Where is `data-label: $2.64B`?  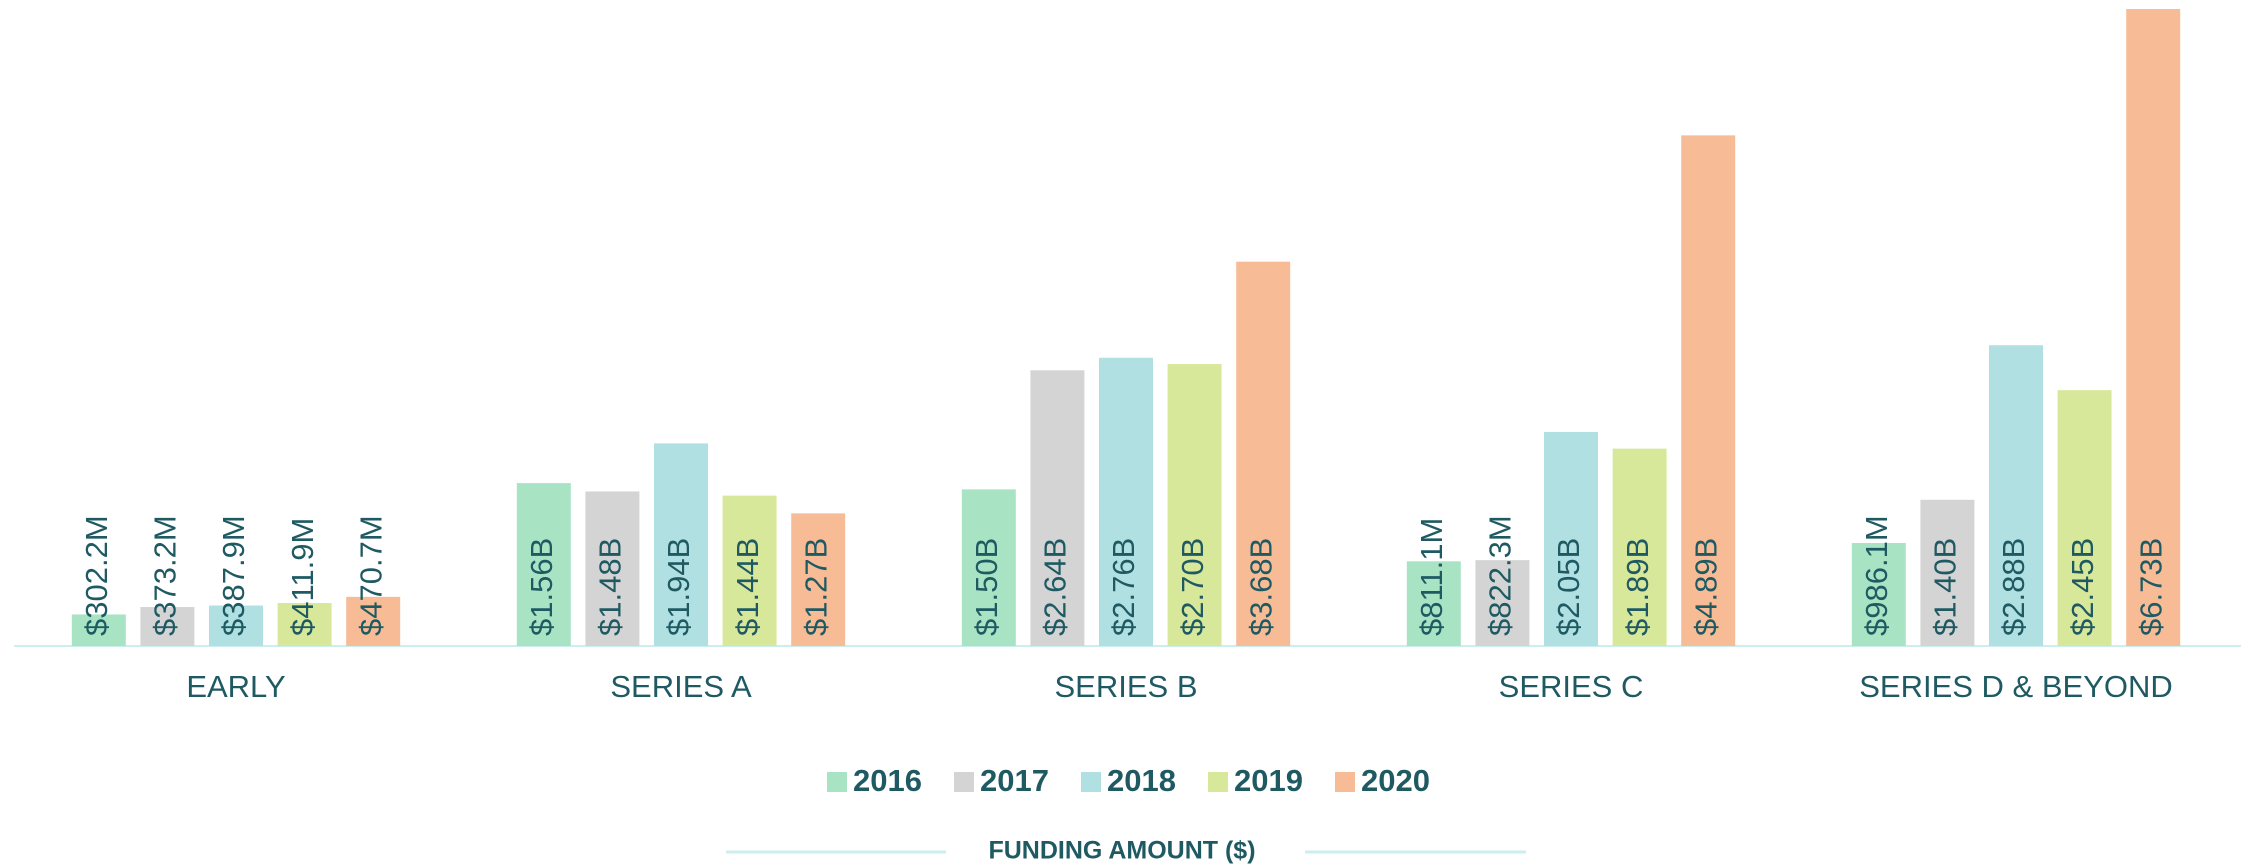
data-label: $2.64B is located at coordinates (1055, 587).